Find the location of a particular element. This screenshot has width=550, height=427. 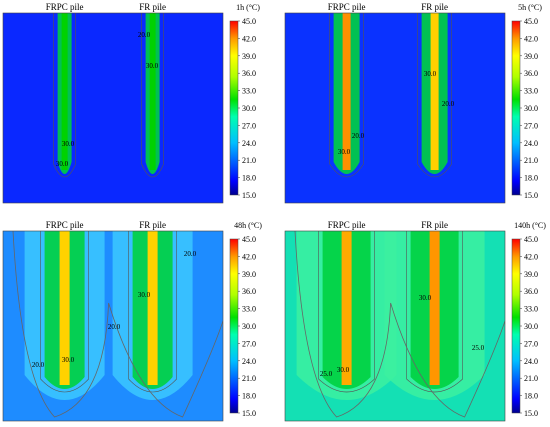

colorbar-title: 1h (°C) is located at coordinates (248, 7).